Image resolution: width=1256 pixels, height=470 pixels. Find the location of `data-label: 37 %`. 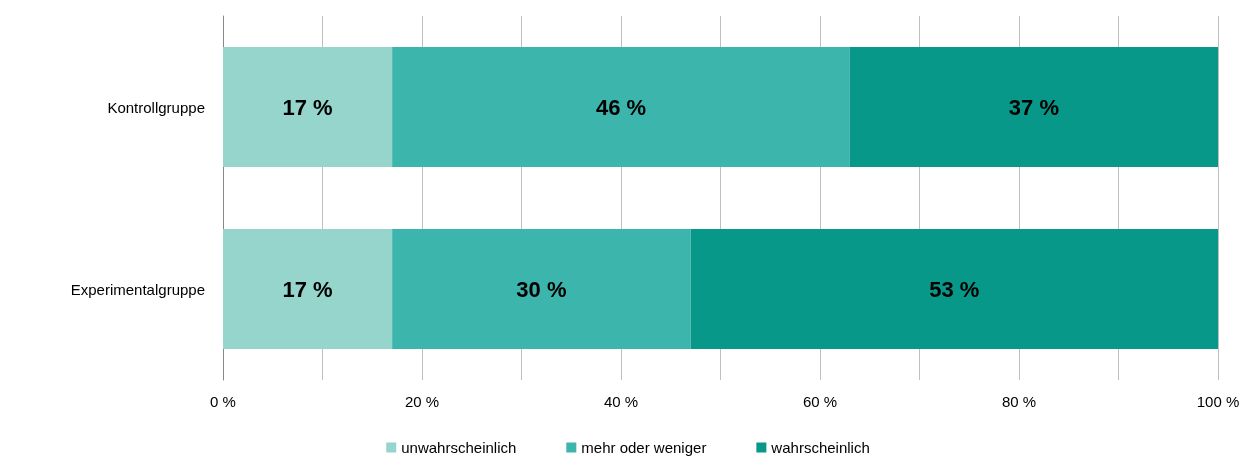

data-label: 37 % is located at coordinates (1033, 107).